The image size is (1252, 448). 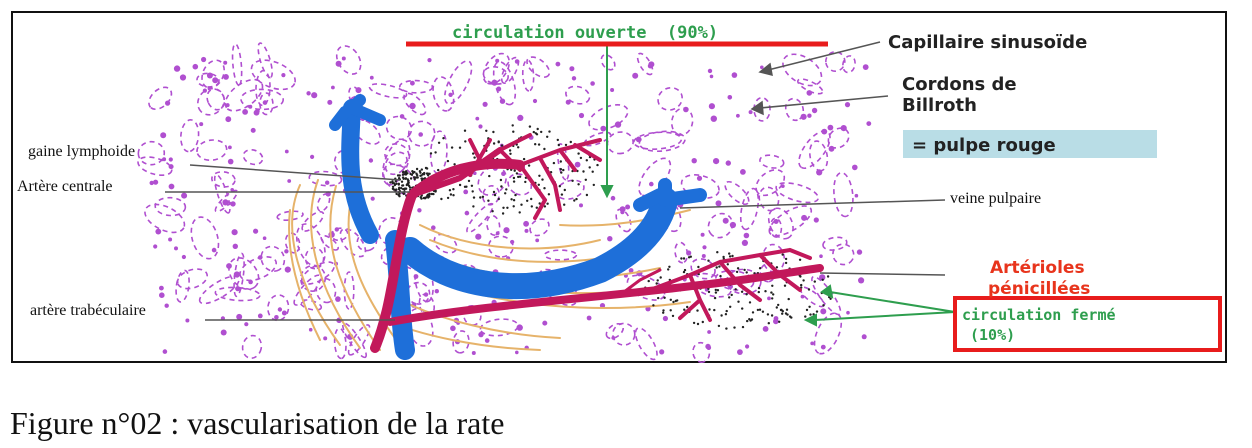 What do you see at coordinates (64, 186) in the screenshot?
I see `label-artere-centrale: Artère centrale` at bounding box center [64, 186].